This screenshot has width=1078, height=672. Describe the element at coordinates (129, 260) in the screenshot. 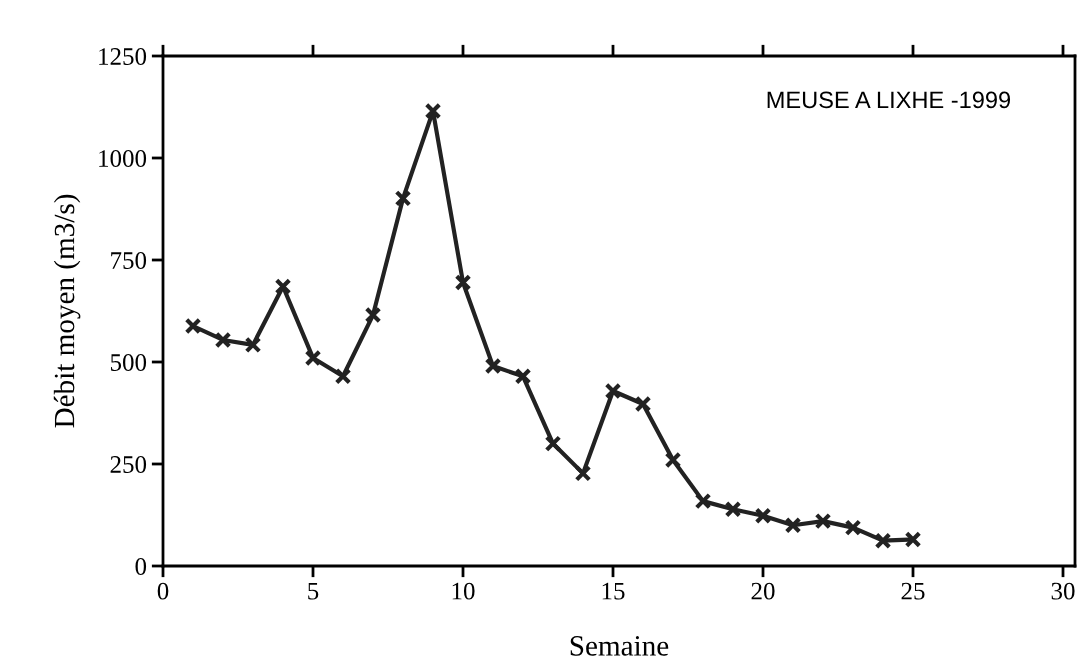

I see `y-tick-label: 750` at that location.